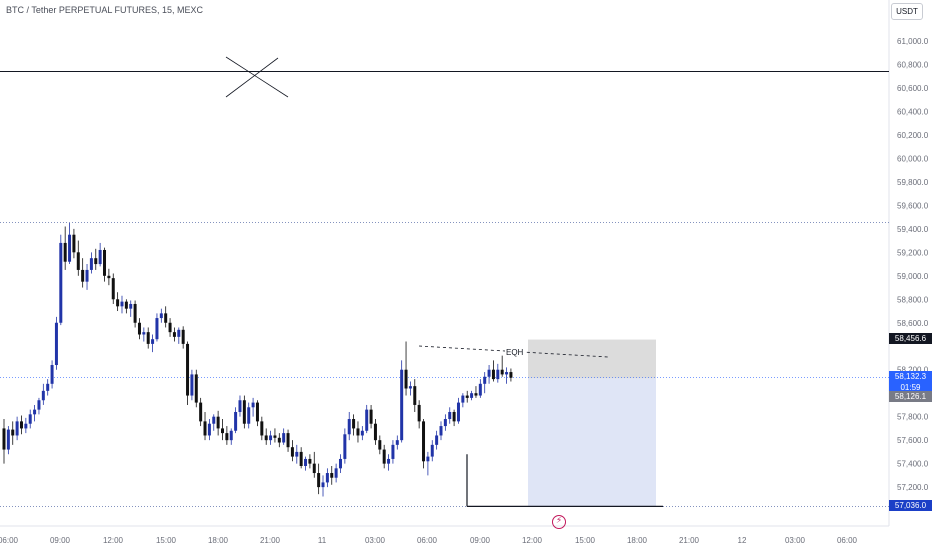  I want to click on time-tick-label: 12, so click(742, 540).